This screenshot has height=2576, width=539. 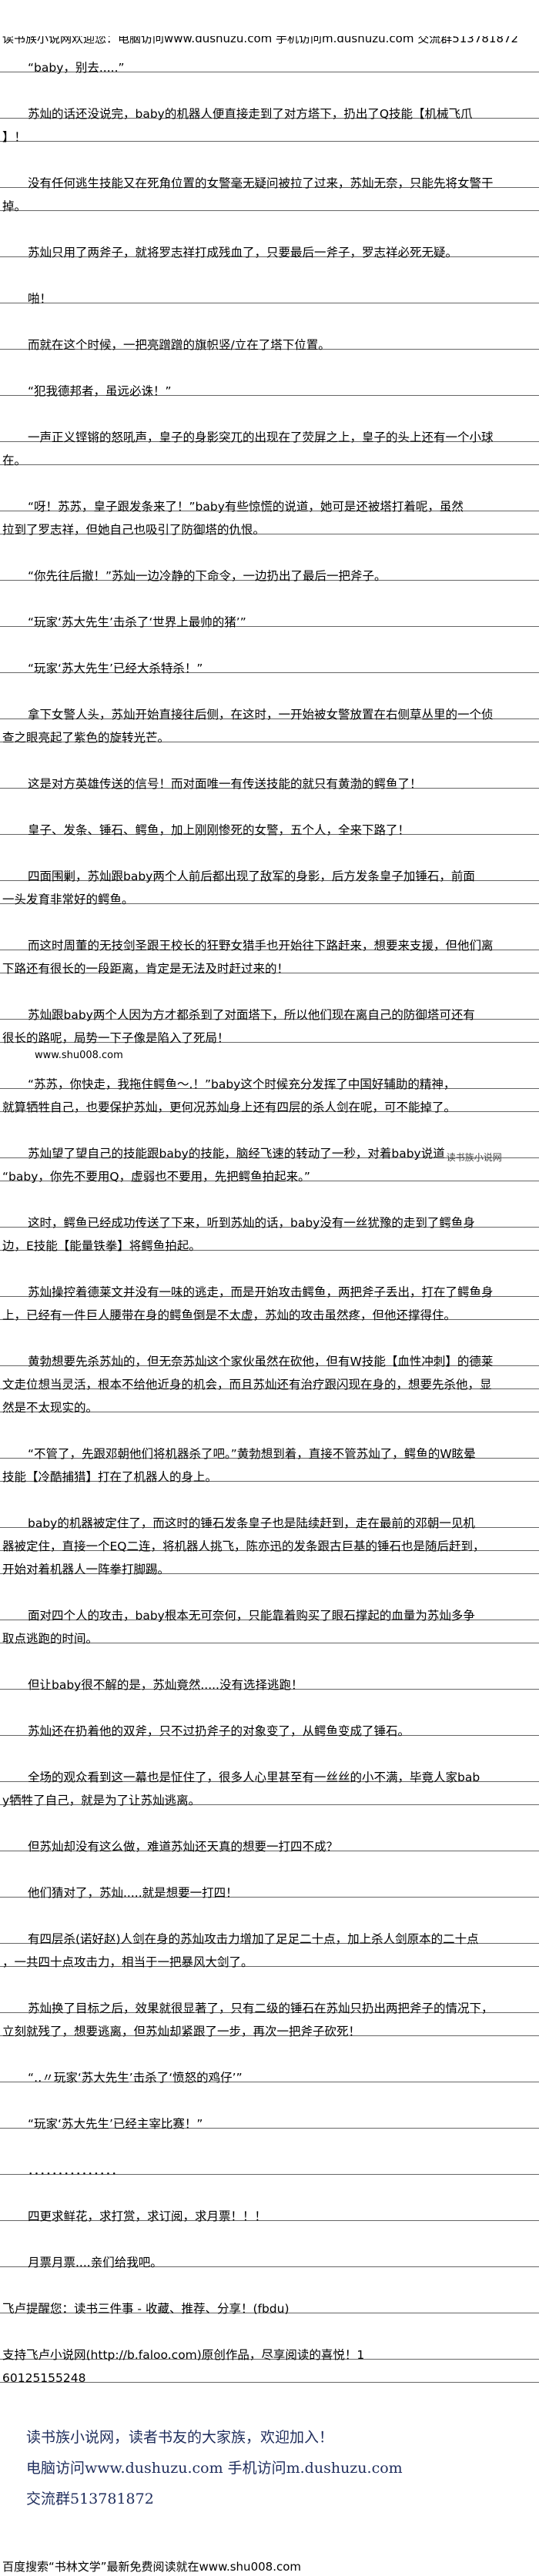 I want to click on text-line-content: 这是对方英雄传送的信号！而对面唯一有传送技能的就只有黄渤的鳄鱼了！, so click(x=225, y=784).